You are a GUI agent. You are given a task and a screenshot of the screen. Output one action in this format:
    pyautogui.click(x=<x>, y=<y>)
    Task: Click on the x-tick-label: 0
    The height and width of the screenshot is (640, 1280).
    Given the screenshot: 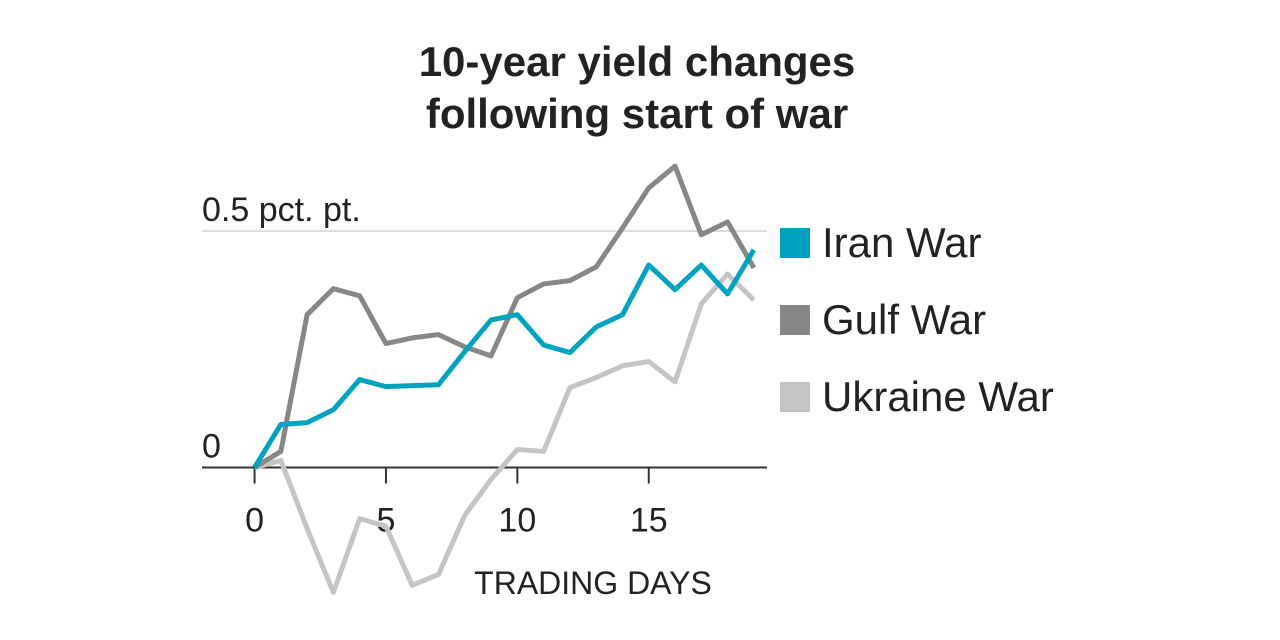 What is the action you would take?
    pyautogui.click(x=254, y=521)
    